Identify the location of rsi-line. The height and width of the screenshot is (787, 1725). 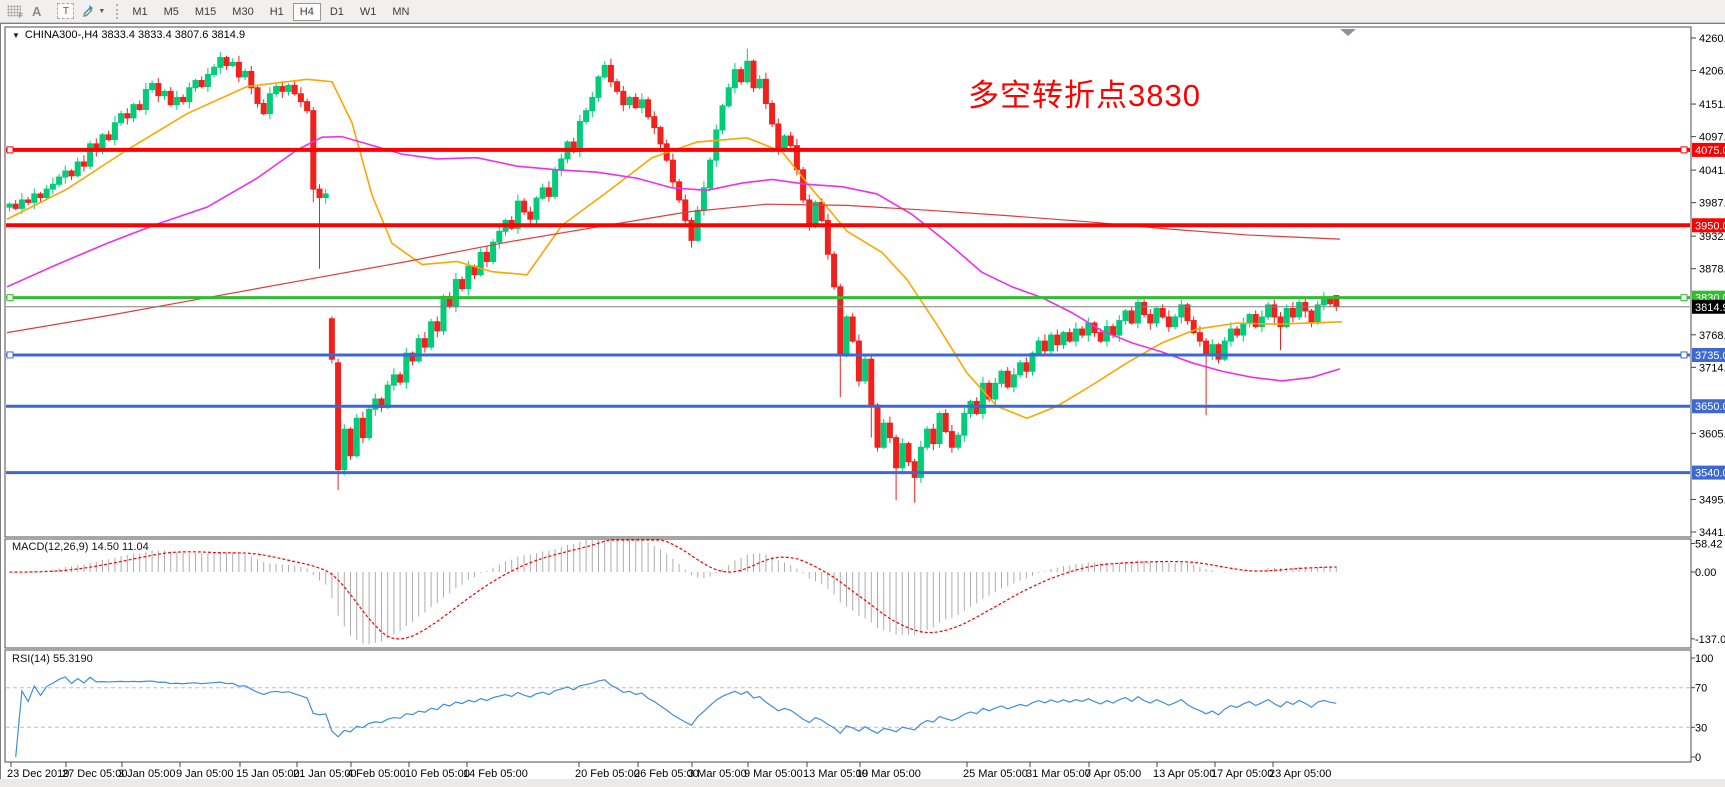
(676, 717).